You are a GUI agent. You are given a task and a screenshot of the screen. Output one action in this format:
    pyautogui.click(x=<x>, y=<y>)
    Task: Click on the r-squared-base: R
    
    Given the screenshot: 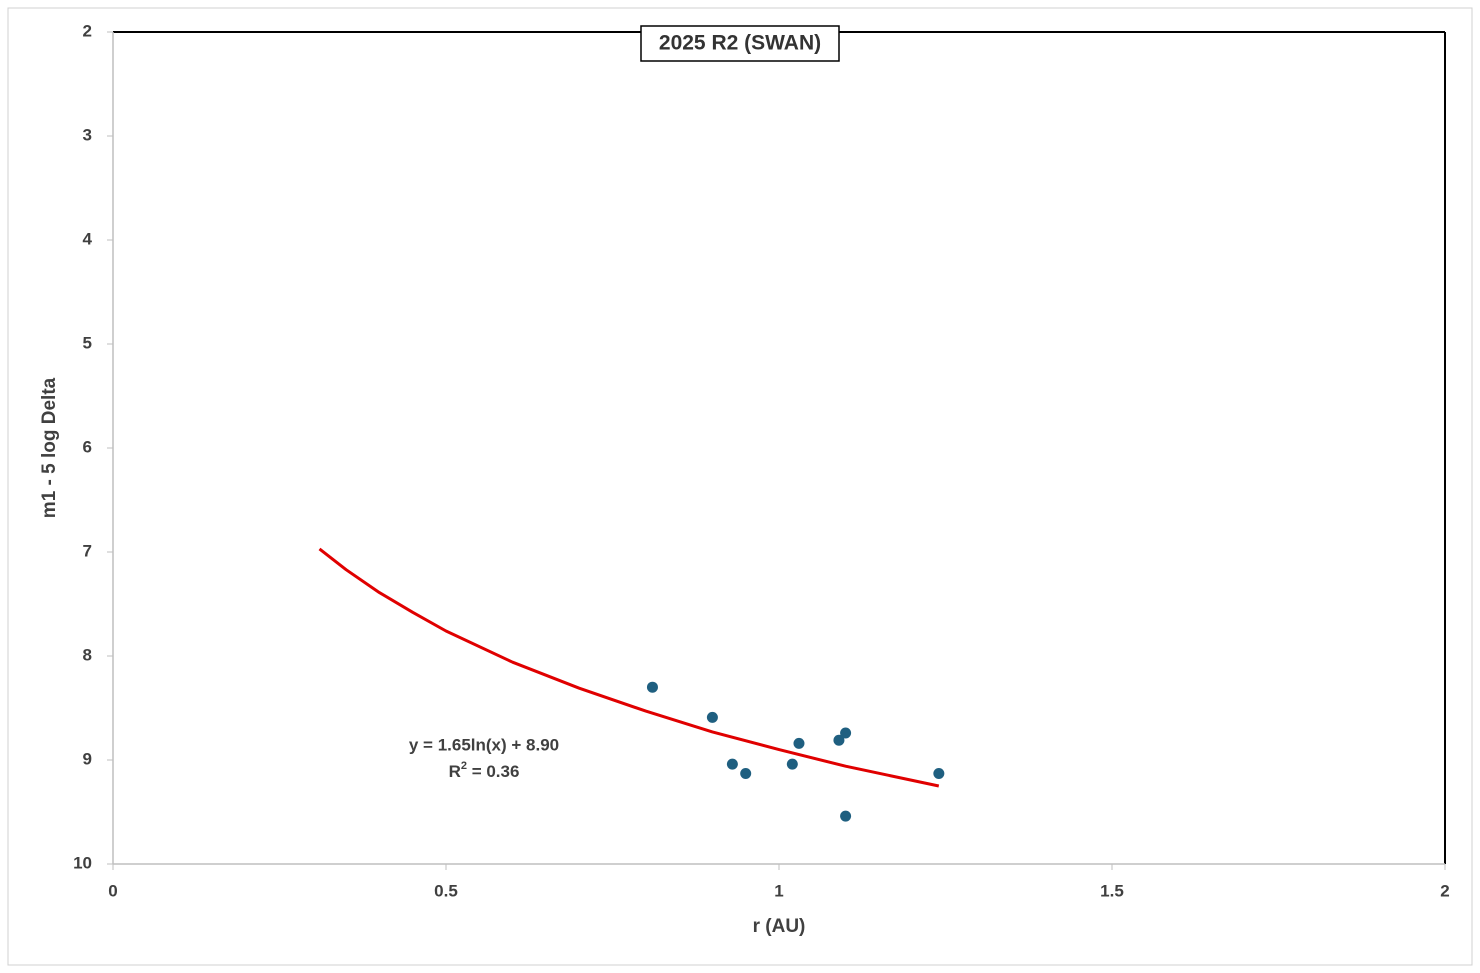 What is the action you would take?
    pyautogui.click(x=455, y=771)
    